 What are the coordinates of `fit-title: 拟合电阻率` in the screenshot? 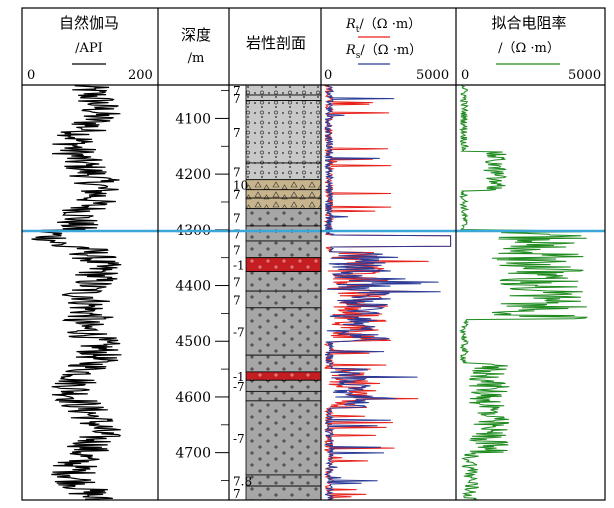 It's located at (528, 23).